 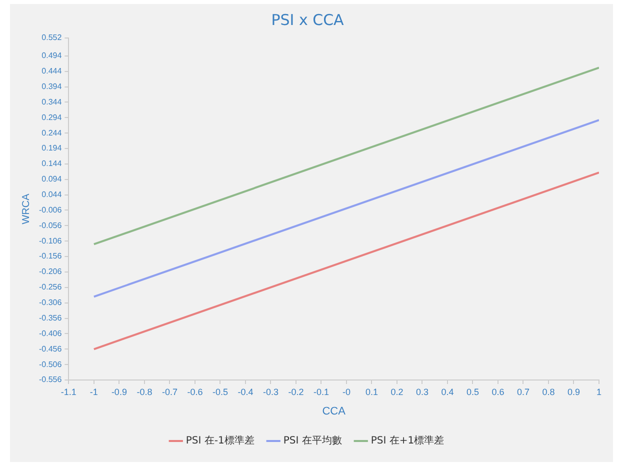 What do you see at coordinates (50, 333) in the screenshot?
I see `y-tick-label: -0.406` at bounding box center [50, 333].